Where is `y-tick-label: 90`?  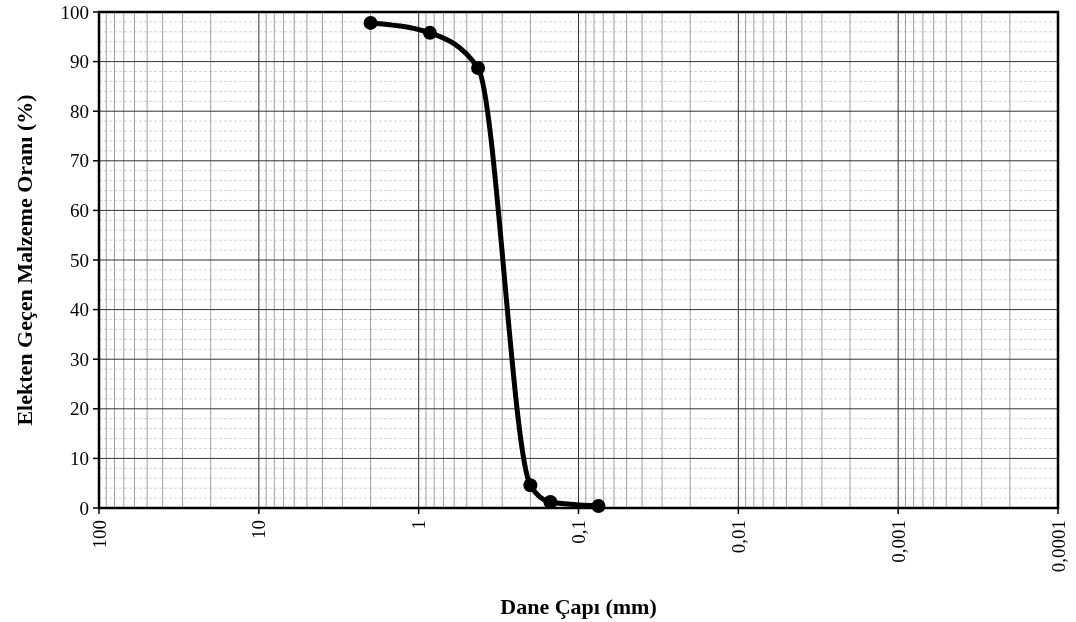 y-tick-label: 90 is located at coordinates (79, 62).